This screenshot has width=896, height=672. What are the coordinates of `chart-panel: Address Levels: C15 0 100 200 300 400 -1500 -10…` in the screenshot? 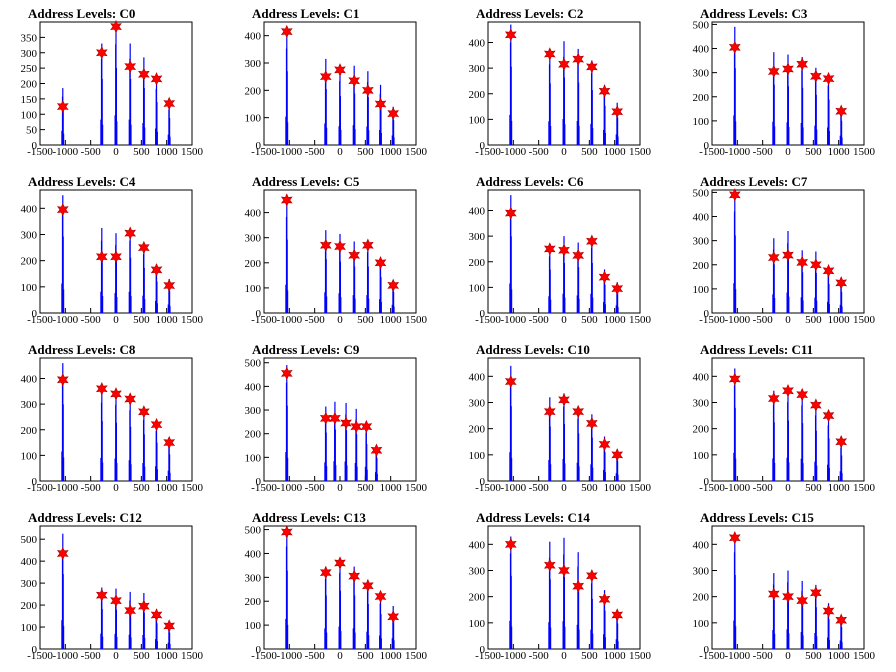 It's located at (784, 588).